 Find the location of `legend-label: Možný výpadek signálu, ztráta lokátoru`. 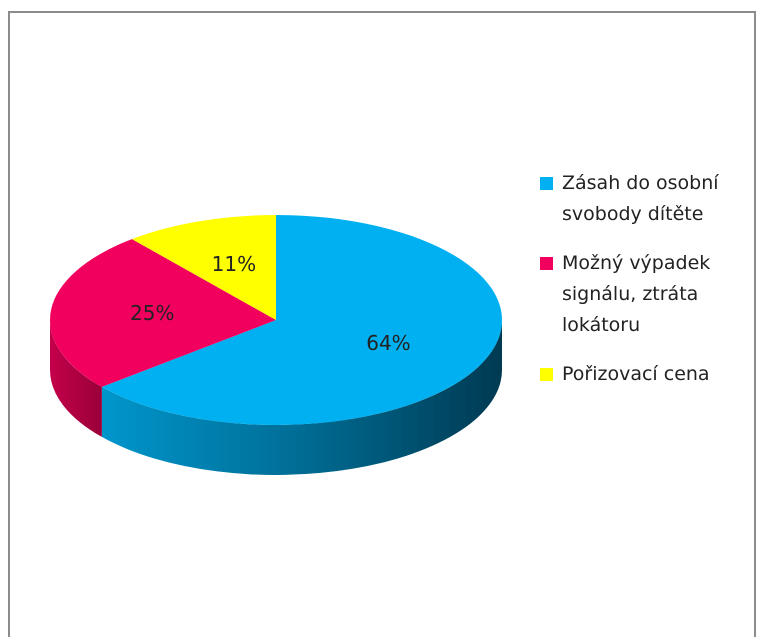

legend-label: Možný výpadek signálu, ztráta lokátoru is located at coordinates (636, 294).